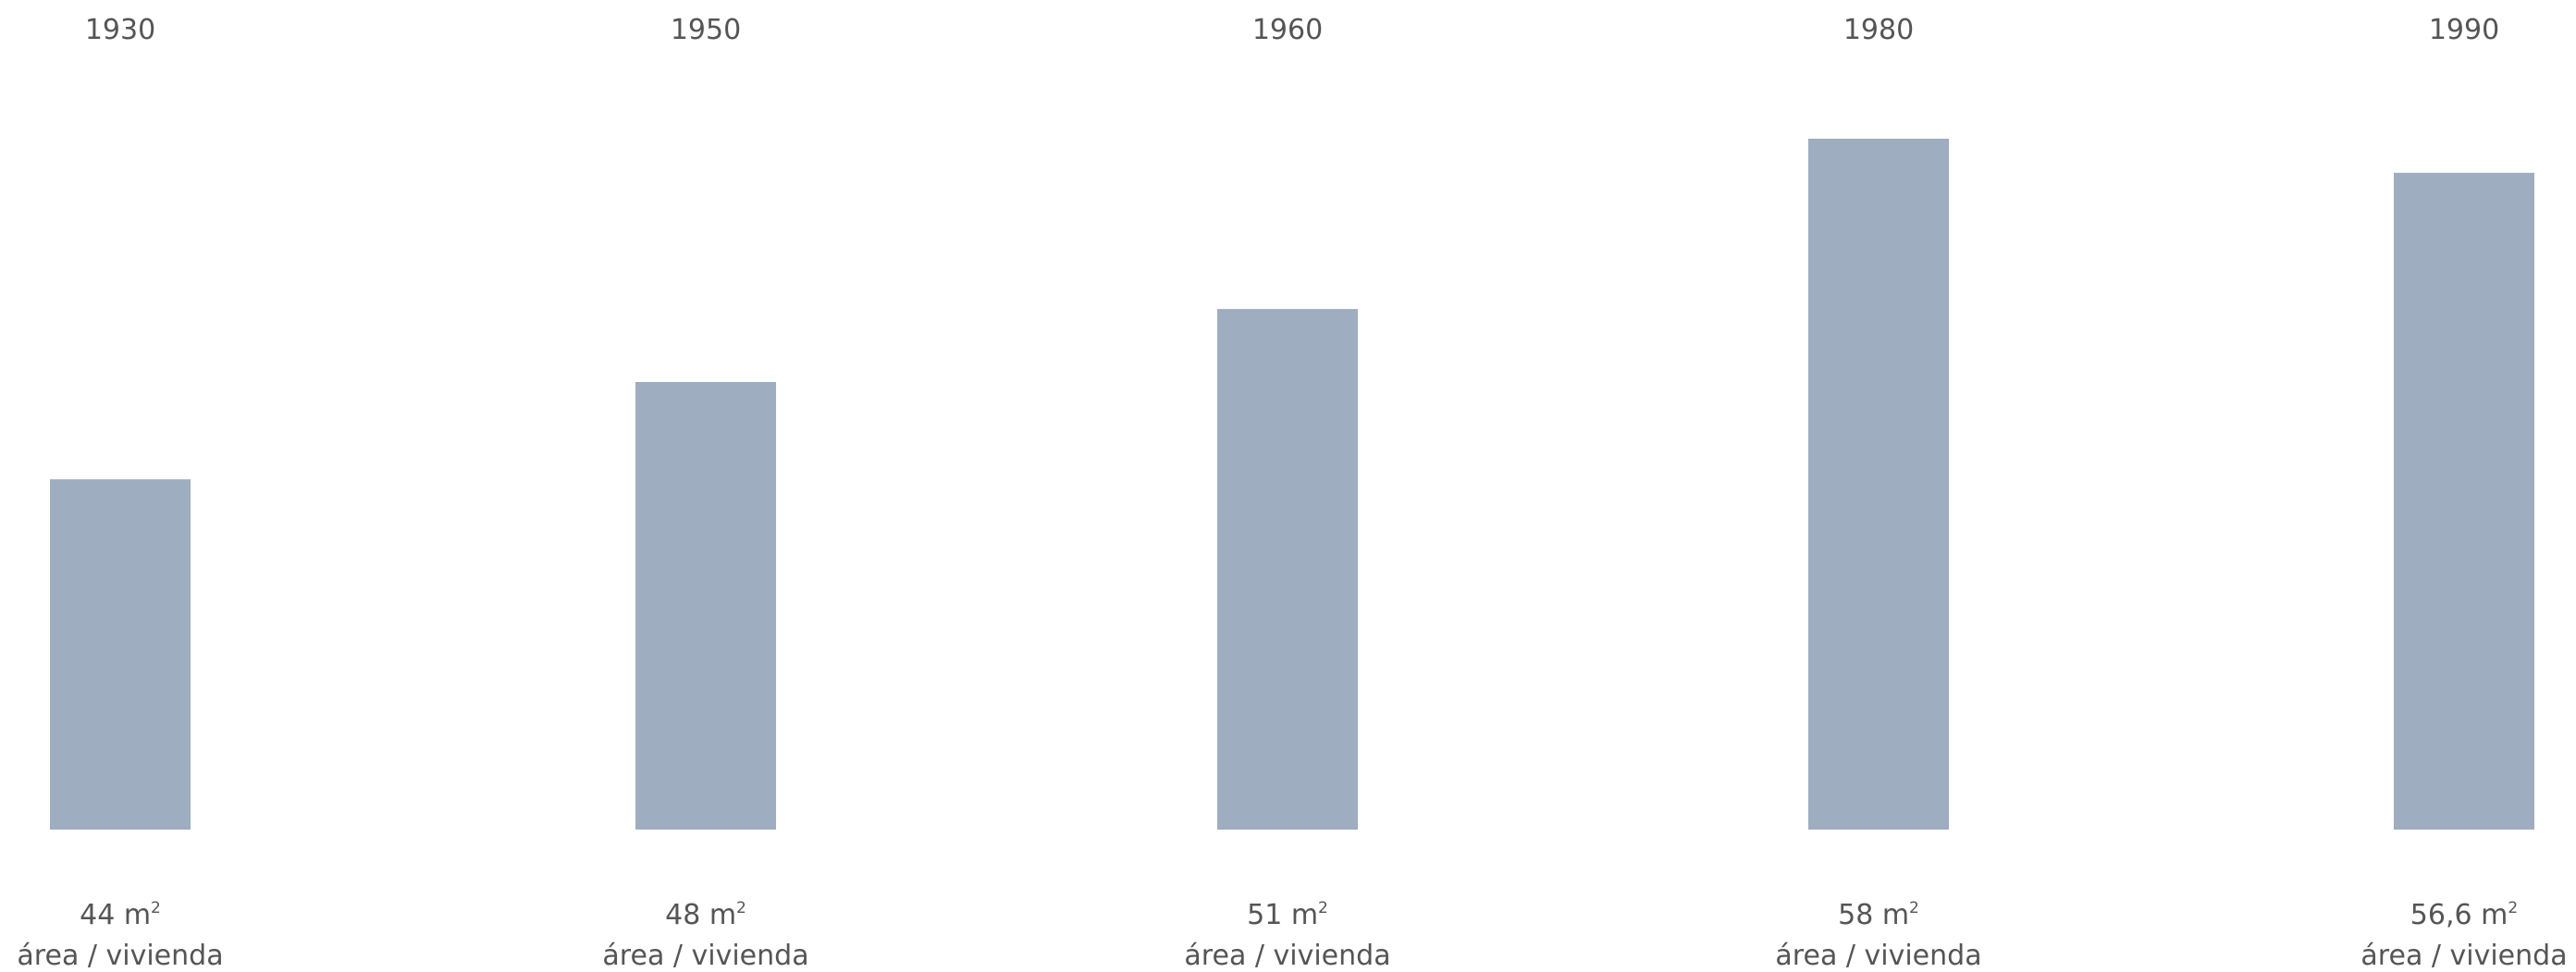 The height and width of the screenshot is (972, 2576). What do you see at coordinates (1287, 30) in the screenshot?
I see `category-label-1960: 1960` at bounding box center [1287, 30].